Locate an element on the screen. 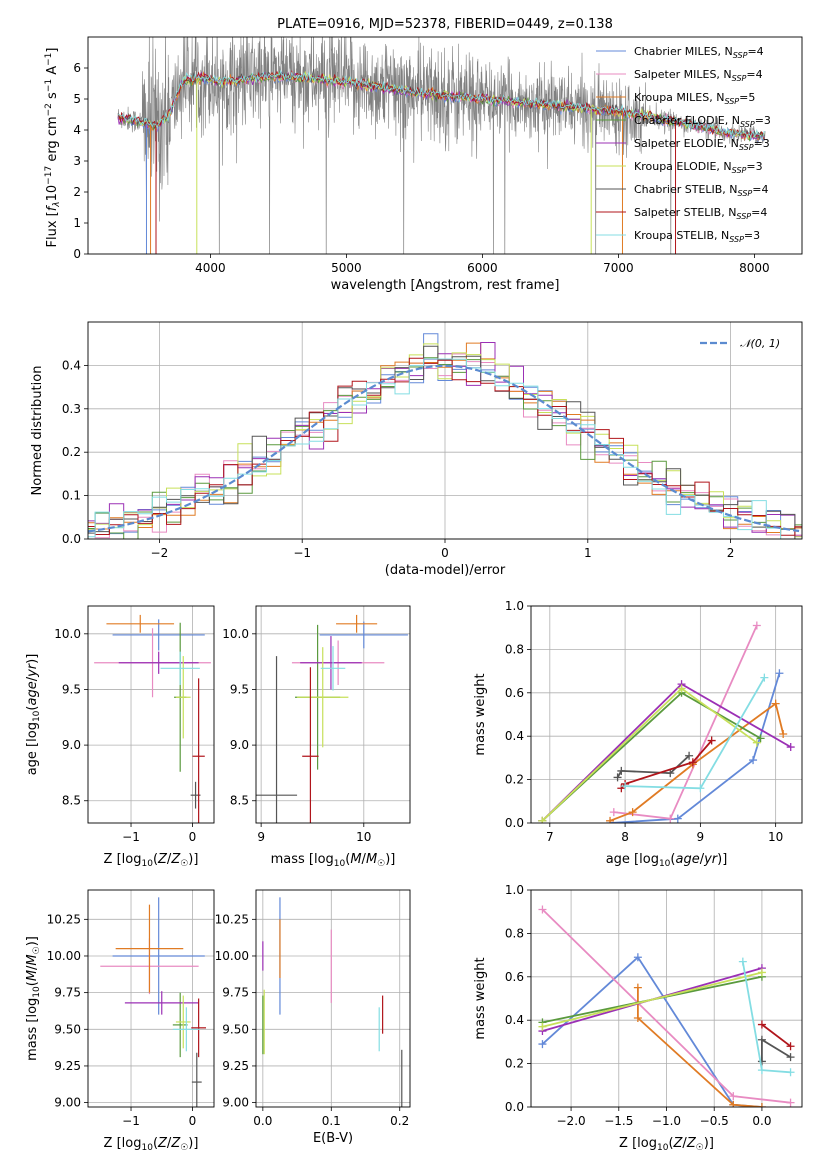  label-part: mass [log is located at coordinates (302, 859).